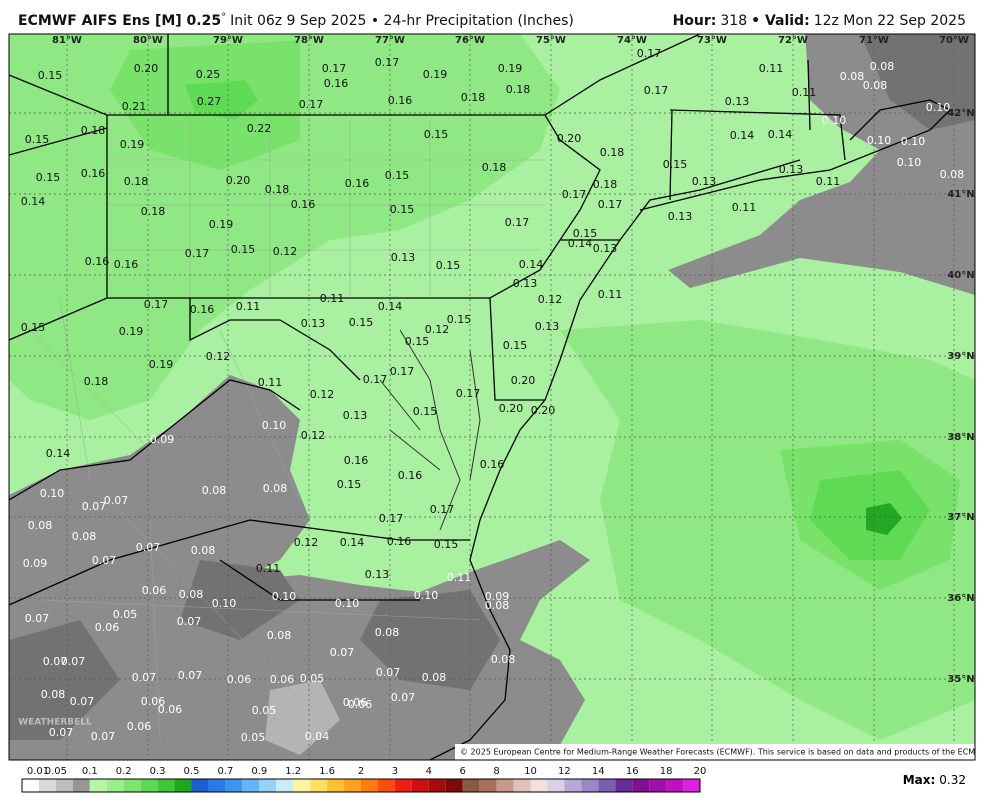 The image size is (984, 808). I want to click on hour: 318, so click(733, 21).